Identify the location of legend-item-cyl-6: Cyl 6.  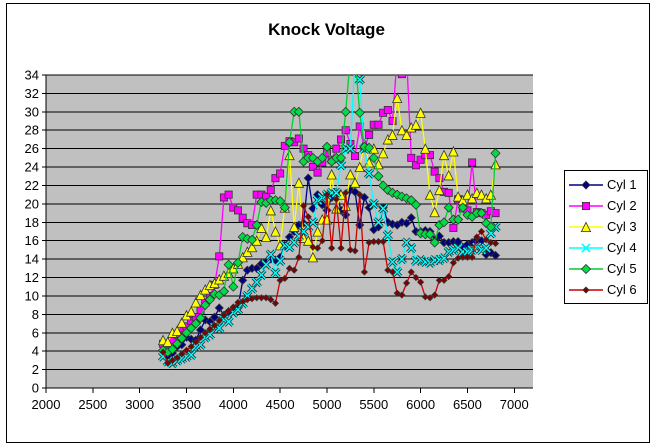
(608, 290).